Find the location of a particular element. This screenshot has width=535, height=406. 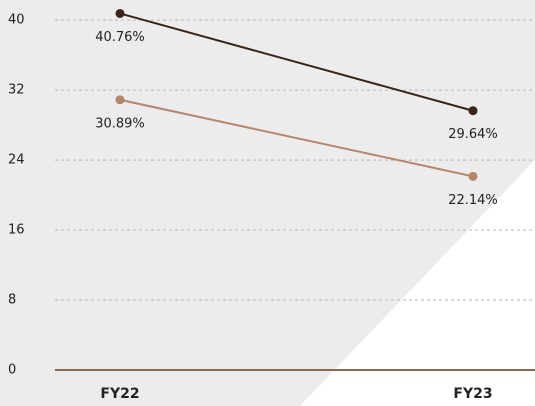

x-tick-label: FY22 is located at coordinates (119, 394).